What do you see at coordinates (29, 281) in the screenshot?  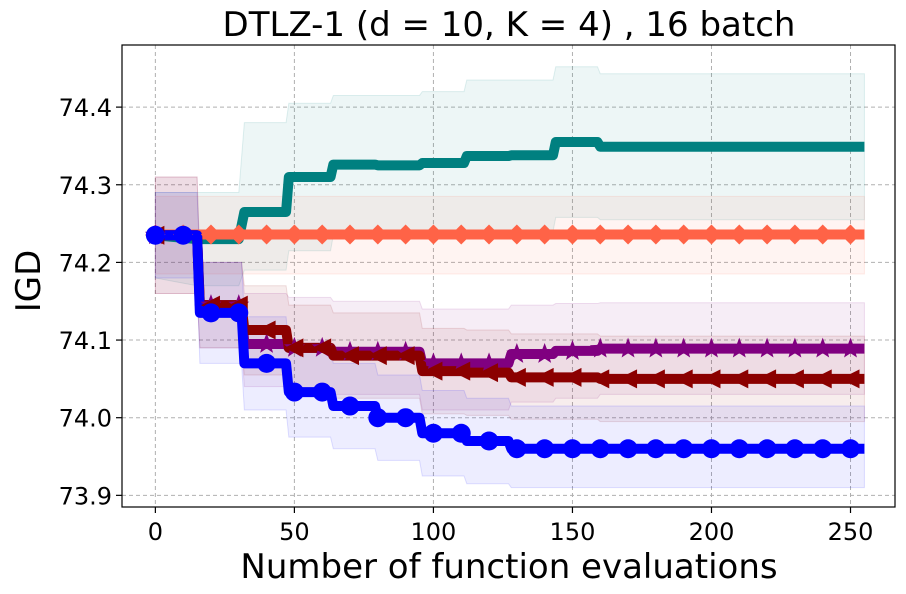 I see `y-axis-label: IGD` at bounding box center [29, 281].